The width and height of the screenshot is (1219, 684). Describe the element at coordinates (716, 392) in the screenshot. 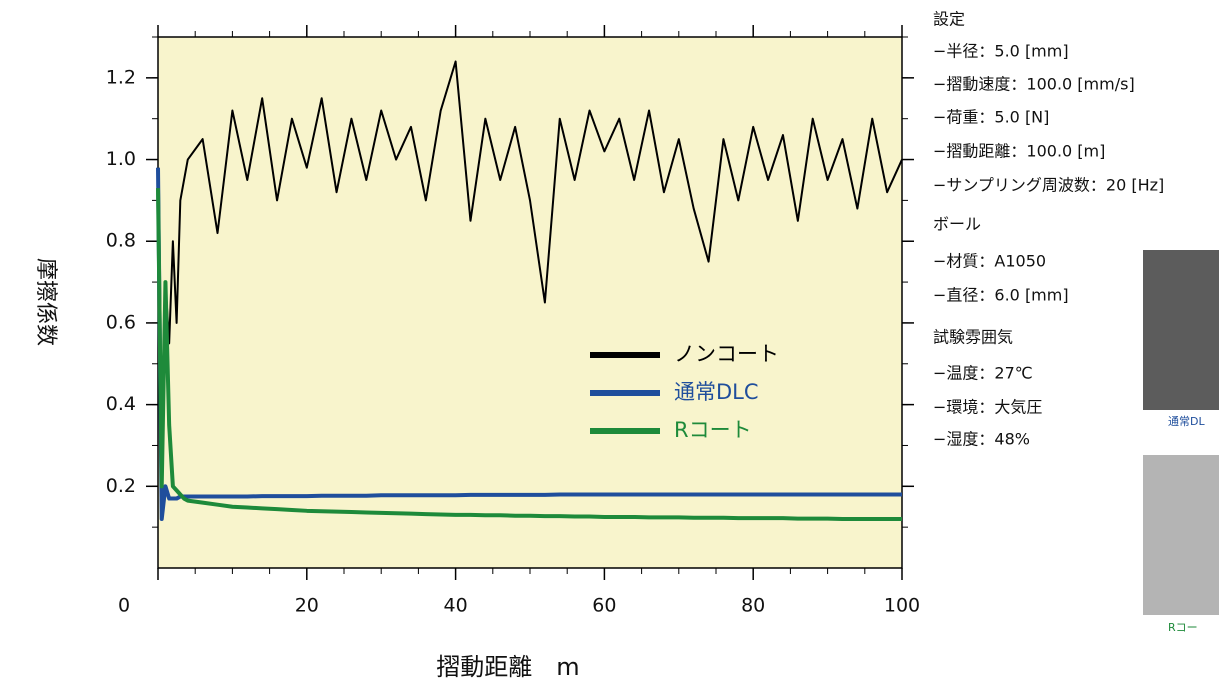

I see `legend-label: 通常DLC` at that location.